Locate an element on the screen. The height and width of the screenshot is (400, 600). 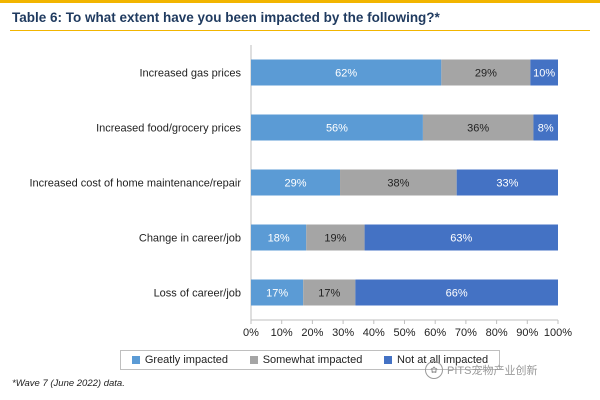
data-label: 56% is located at coordinates (337, 129).